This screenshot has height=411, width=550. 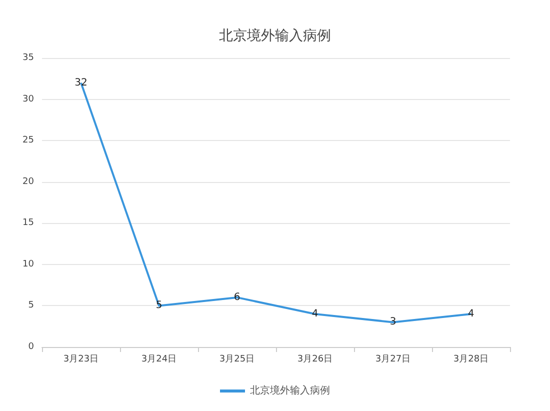 I want to click on x-tick-label: 3月26日, so click(x=315, y=359).